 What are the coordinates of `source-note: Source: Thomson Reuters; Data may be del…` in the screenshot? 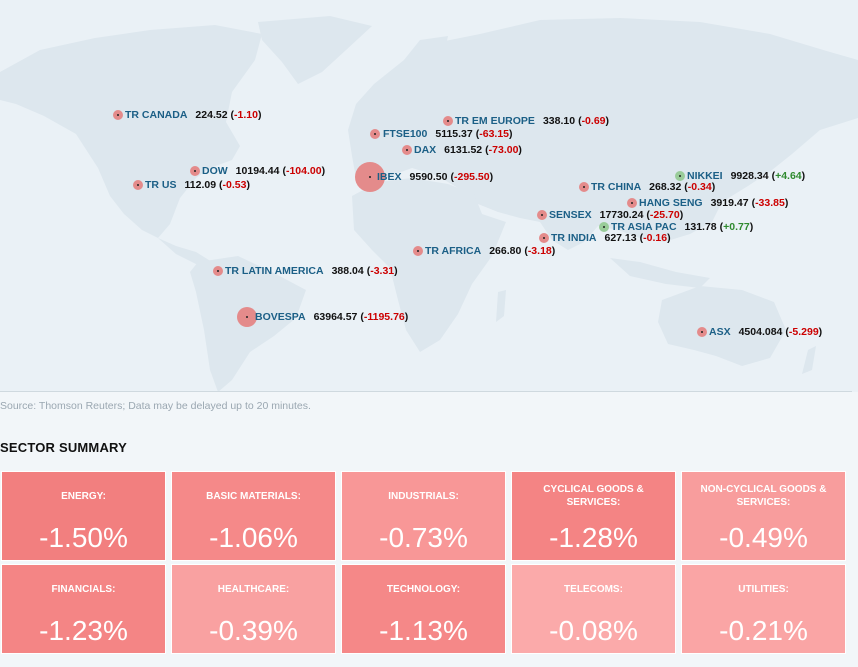 It's located at (155, 406).